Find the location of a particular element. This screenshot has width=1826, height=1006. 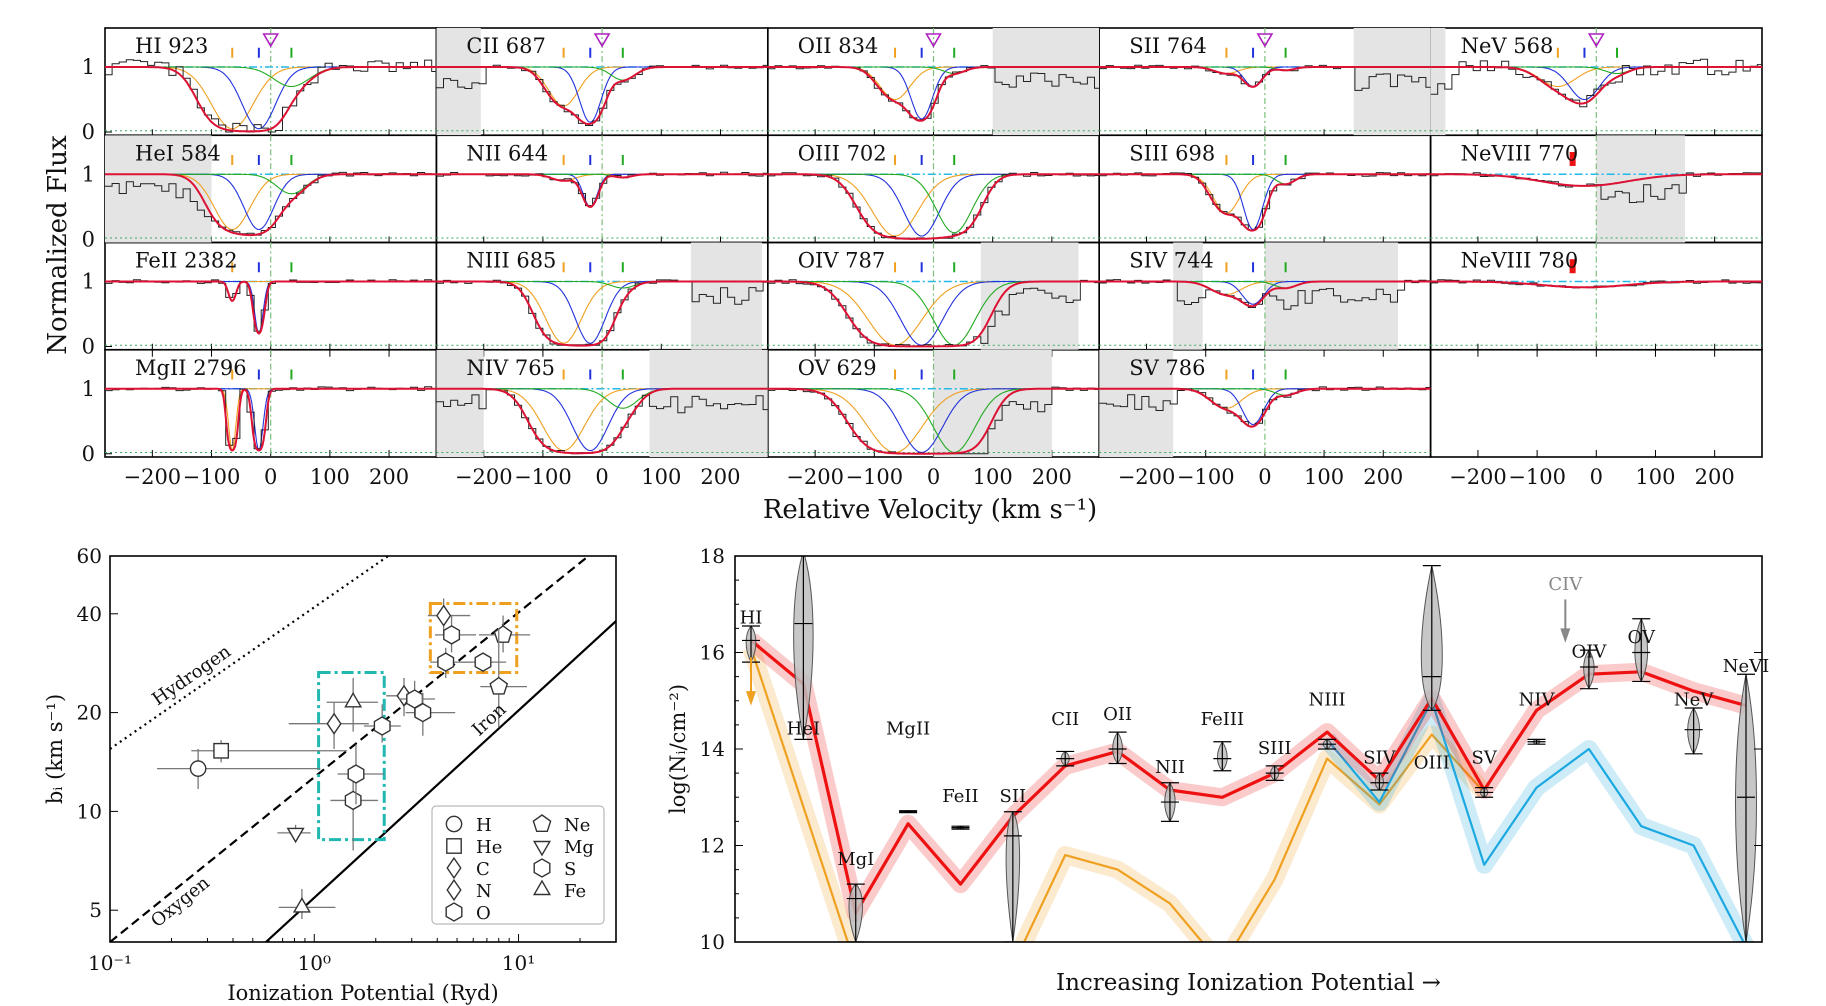

ion-label: HI is located at coordinates (751, 618).